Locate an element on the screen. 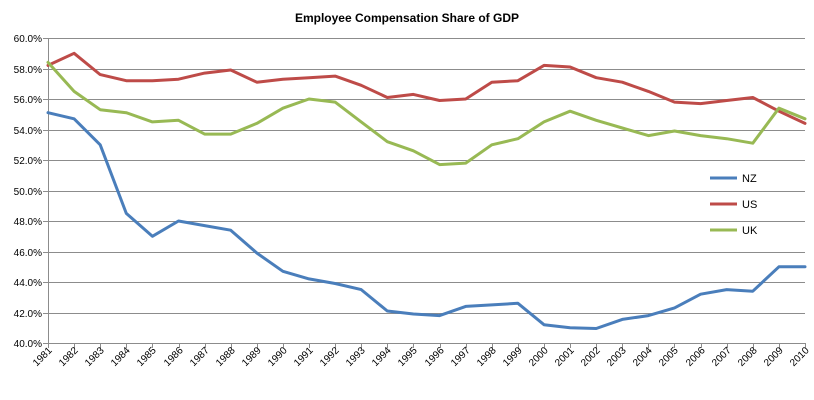 The height and width of the screenshot is (400, 814). x-tick-label: 2006 is located at coordinates (696, 357).